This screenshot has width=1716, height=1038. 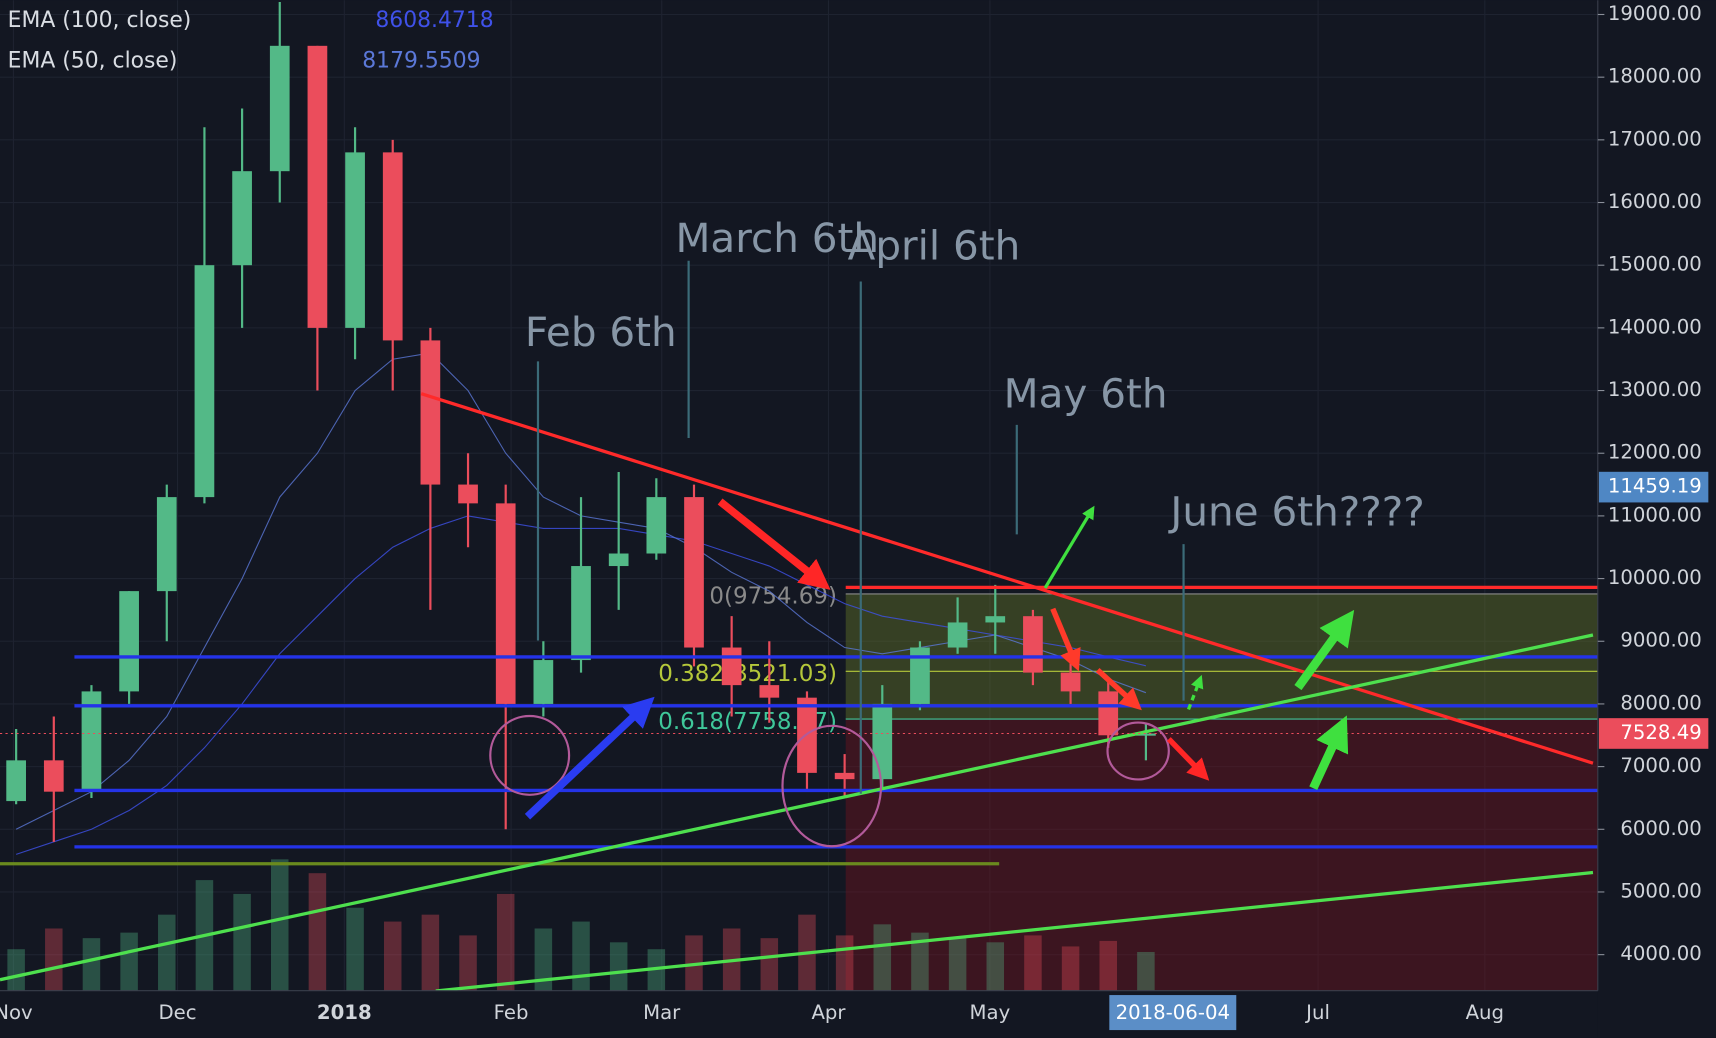 What do you see at coordinates (1655, 389) in the screenshot?
I see `y-tick-label: 13000.00` at bounding box center [1655, 389].